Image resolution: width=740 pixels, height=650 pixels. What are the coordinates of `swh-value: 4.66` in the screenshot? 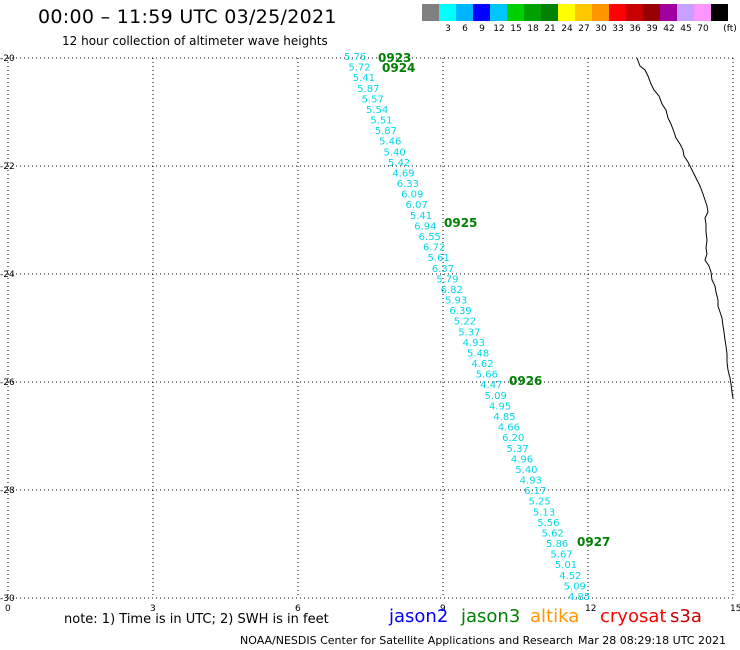 It's located at (509, 428).